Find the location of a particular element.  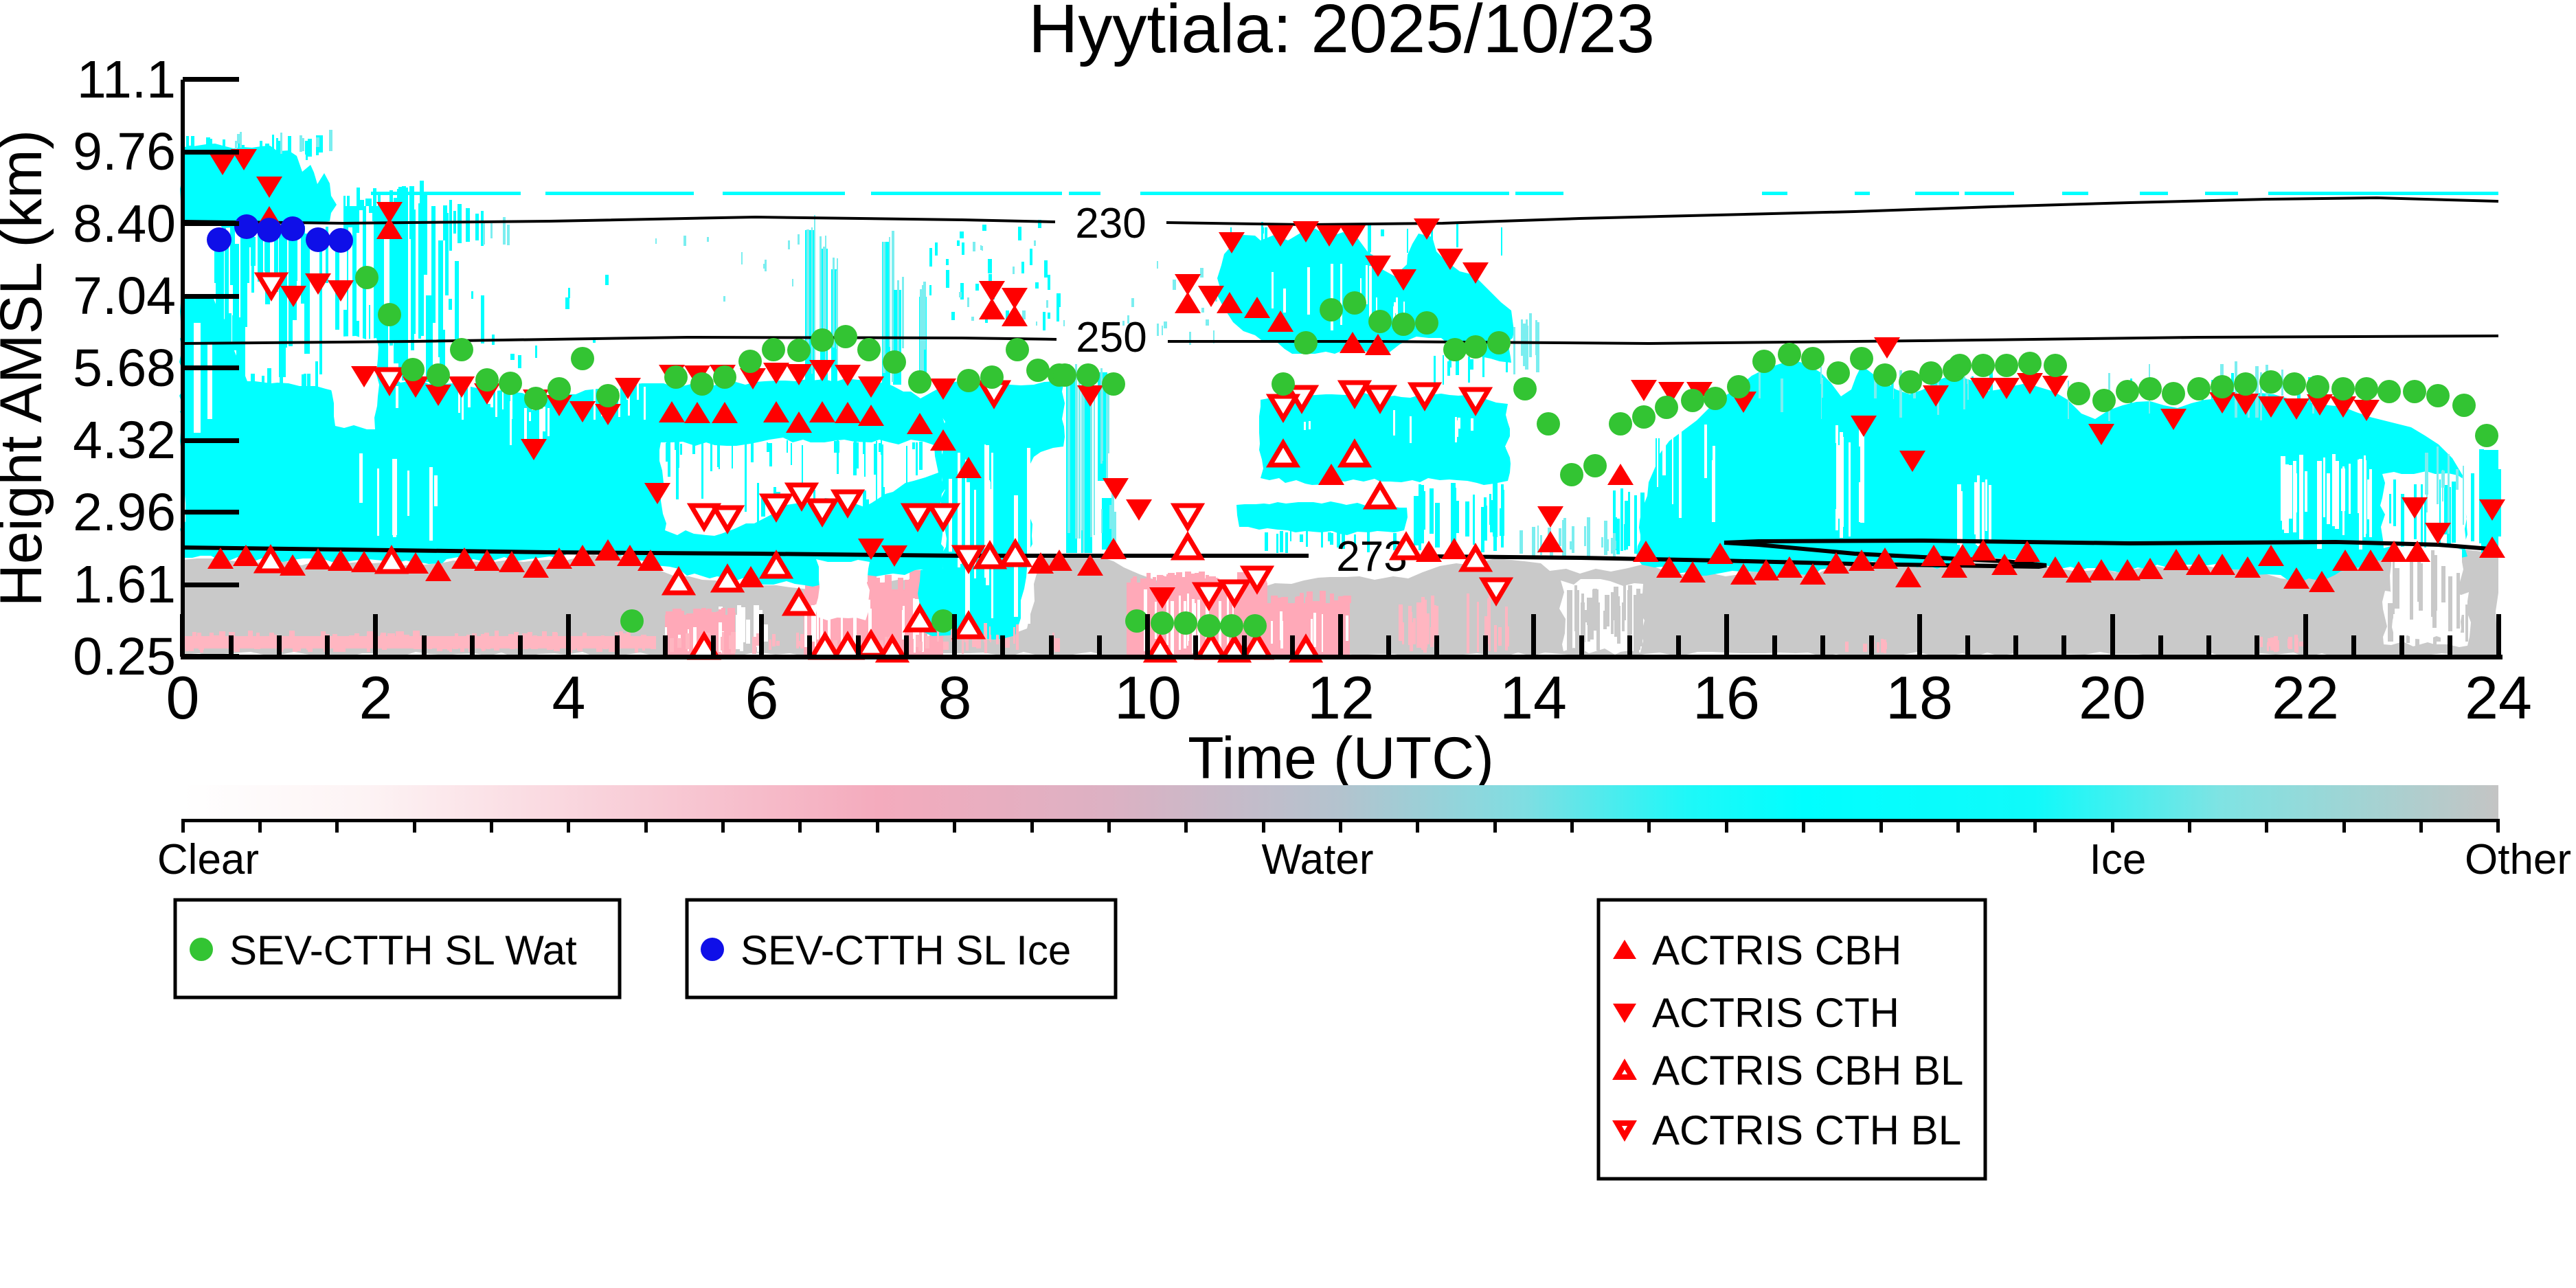

svg-text: 5.68 is located at coordinates (124, 368).